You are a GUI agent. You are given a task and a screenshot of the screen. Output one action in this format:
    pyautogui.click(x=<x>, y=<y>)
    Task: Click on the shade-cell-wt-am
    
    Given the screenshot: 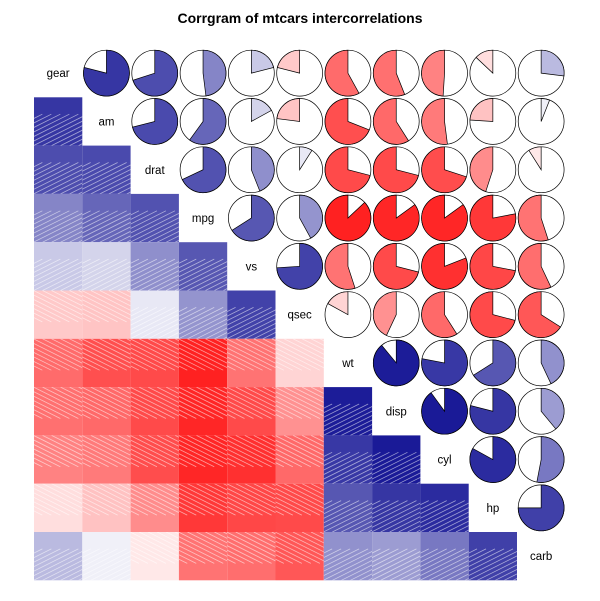 What is the action you would take?
    pyautogui.click(x=106, y=363)
    